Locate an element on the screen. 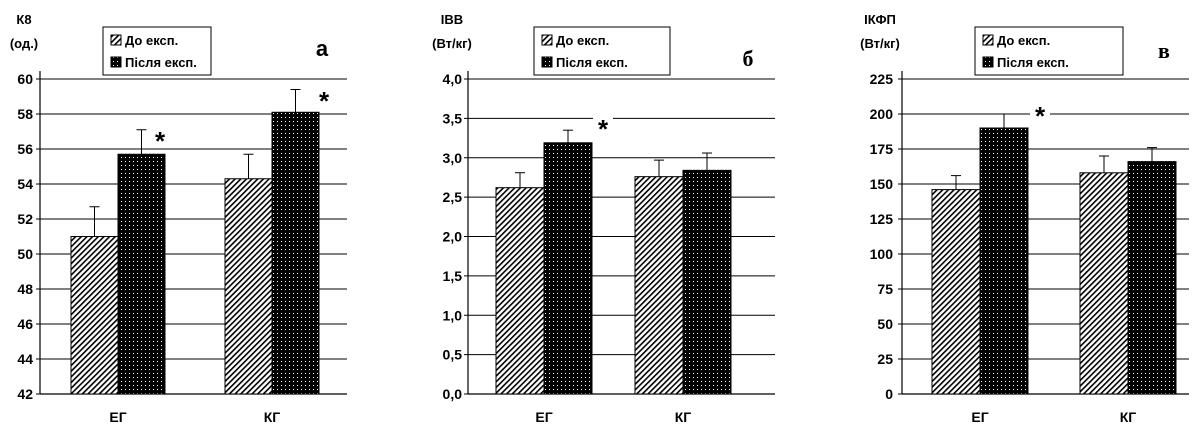 The width and height of the screenshot is (1195, 431). y-tick-label: 4,0 is located at coordinates (453, 79).